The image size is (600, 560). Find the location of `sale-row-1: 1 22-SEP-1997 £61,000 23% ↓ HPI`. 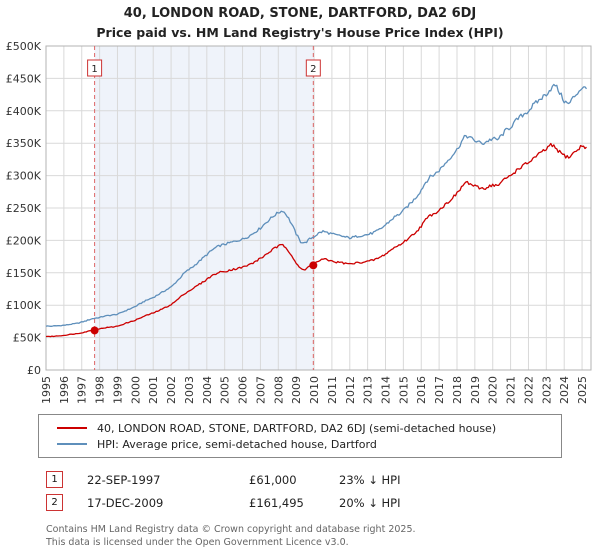

sale-row-1: 1 22-SEP-1997 £61,000 23% ↓ HPI is located at coordinates (323, 479).